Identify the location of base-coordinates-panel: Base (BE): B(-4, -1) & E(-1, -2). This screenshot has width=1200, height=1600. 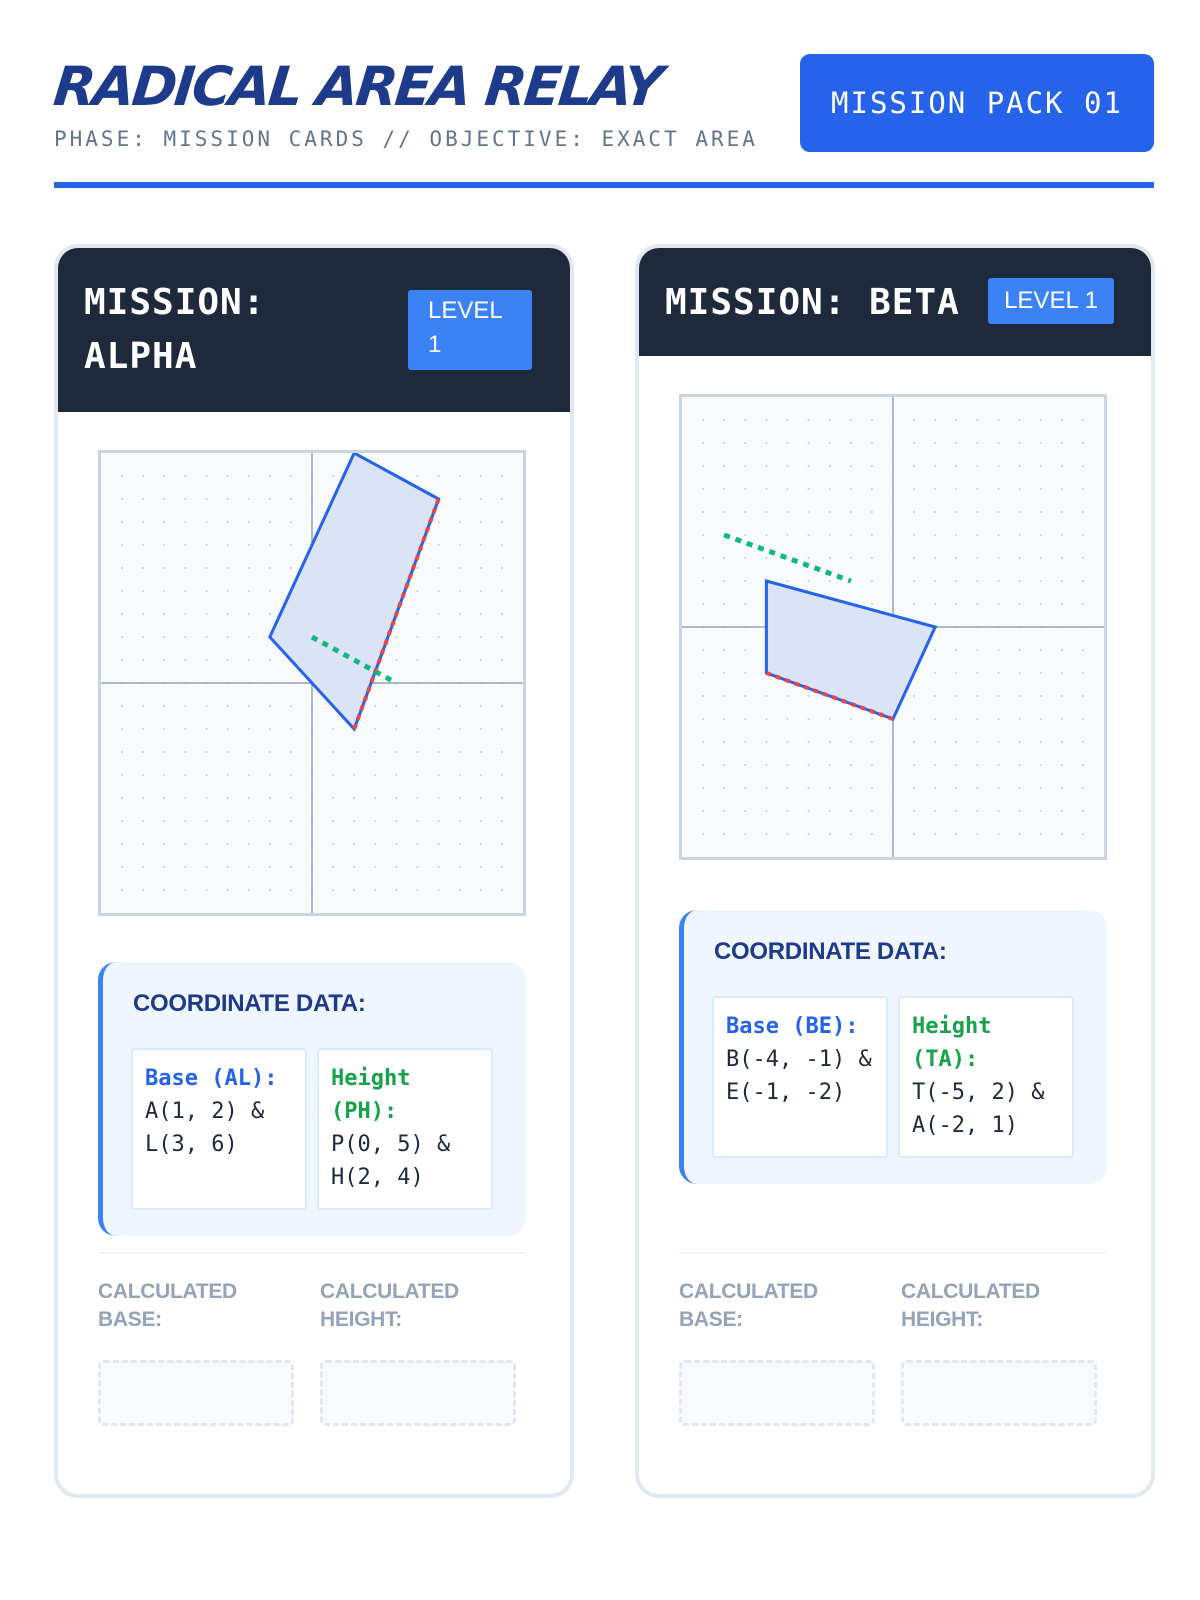
(800, 1077).